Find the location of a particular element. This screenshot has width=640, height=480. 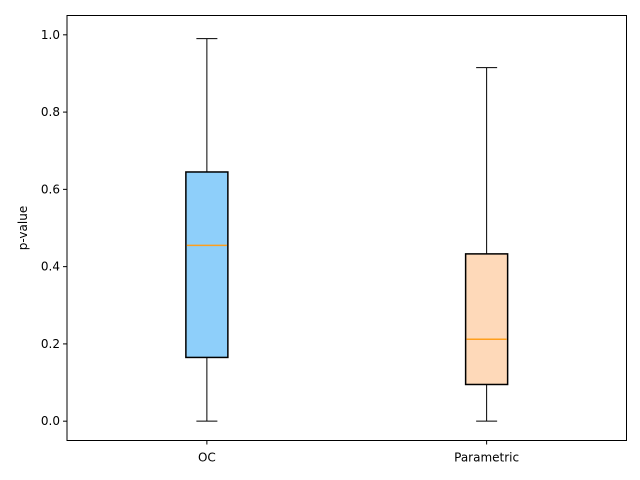

y-axis-label: p-value is located at coordinates (23, 228).